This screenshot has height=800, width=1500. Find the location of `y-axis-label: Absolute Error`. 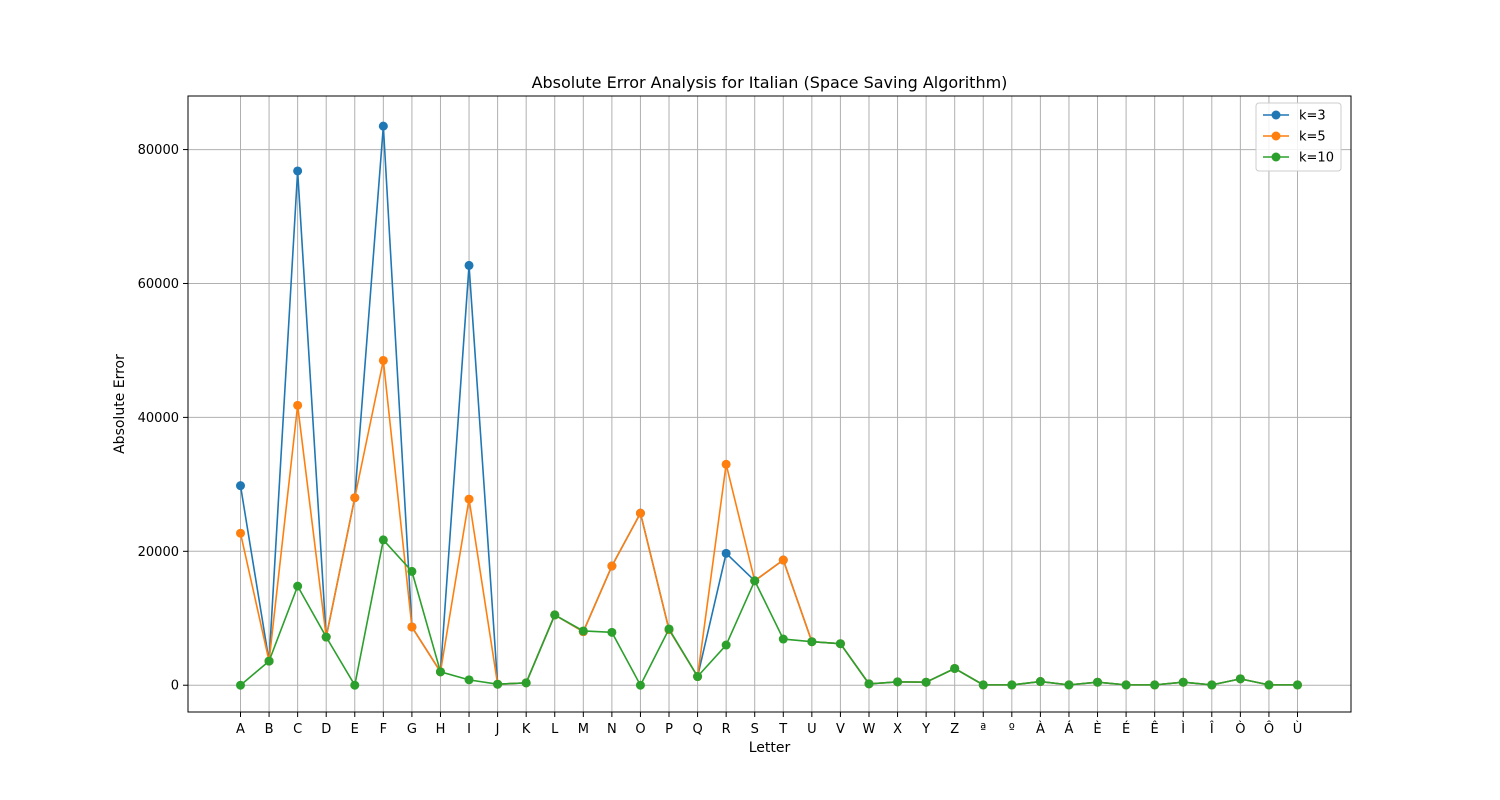

y-axis-label: Absolute Error is located at coordinates (120, 404).